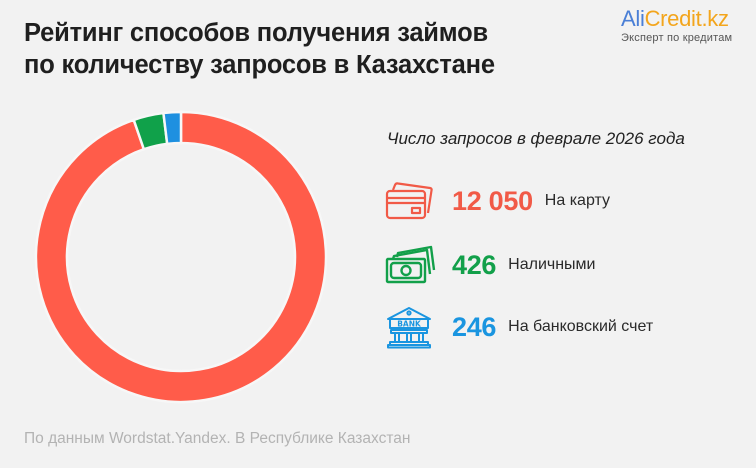 The height and width of the screenshot is (468, 756). What do you see at coordinates (536, 138) in the screenshot?
I see `legend-heading: Число запросов в феврале 2026 года` at bounding box center [536, 138].